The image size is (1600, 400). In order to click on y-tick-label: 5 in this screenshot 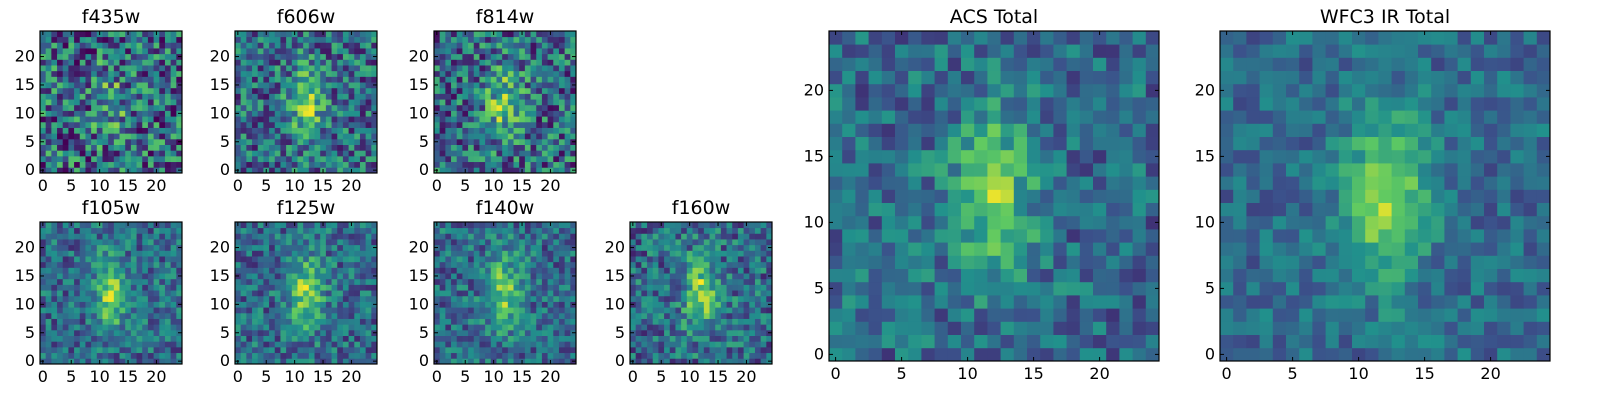, I will do `click(30, 141)`.